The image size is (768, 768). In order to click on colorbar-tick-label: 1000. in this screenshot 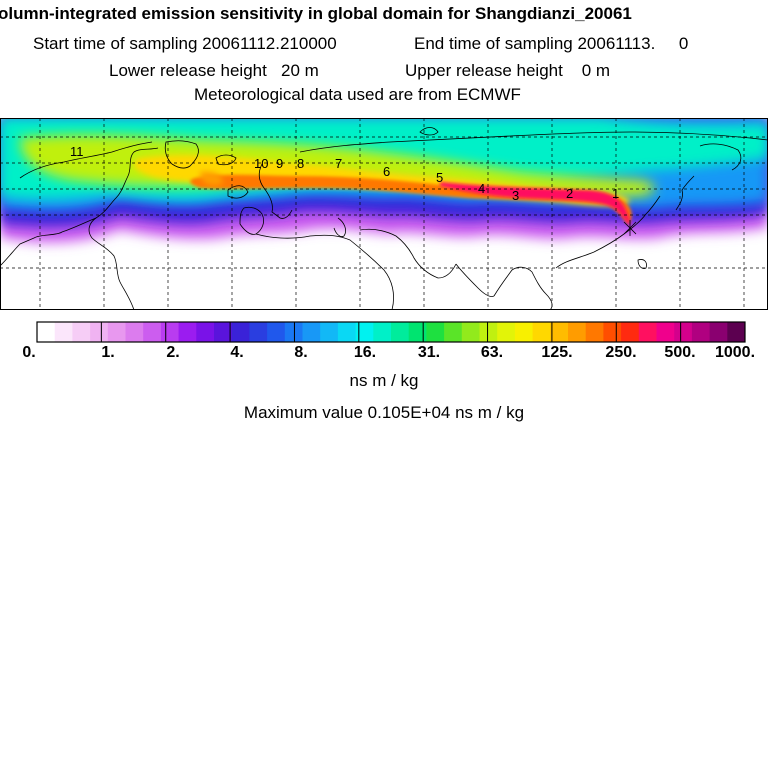, I will do `click(735, 352)`.